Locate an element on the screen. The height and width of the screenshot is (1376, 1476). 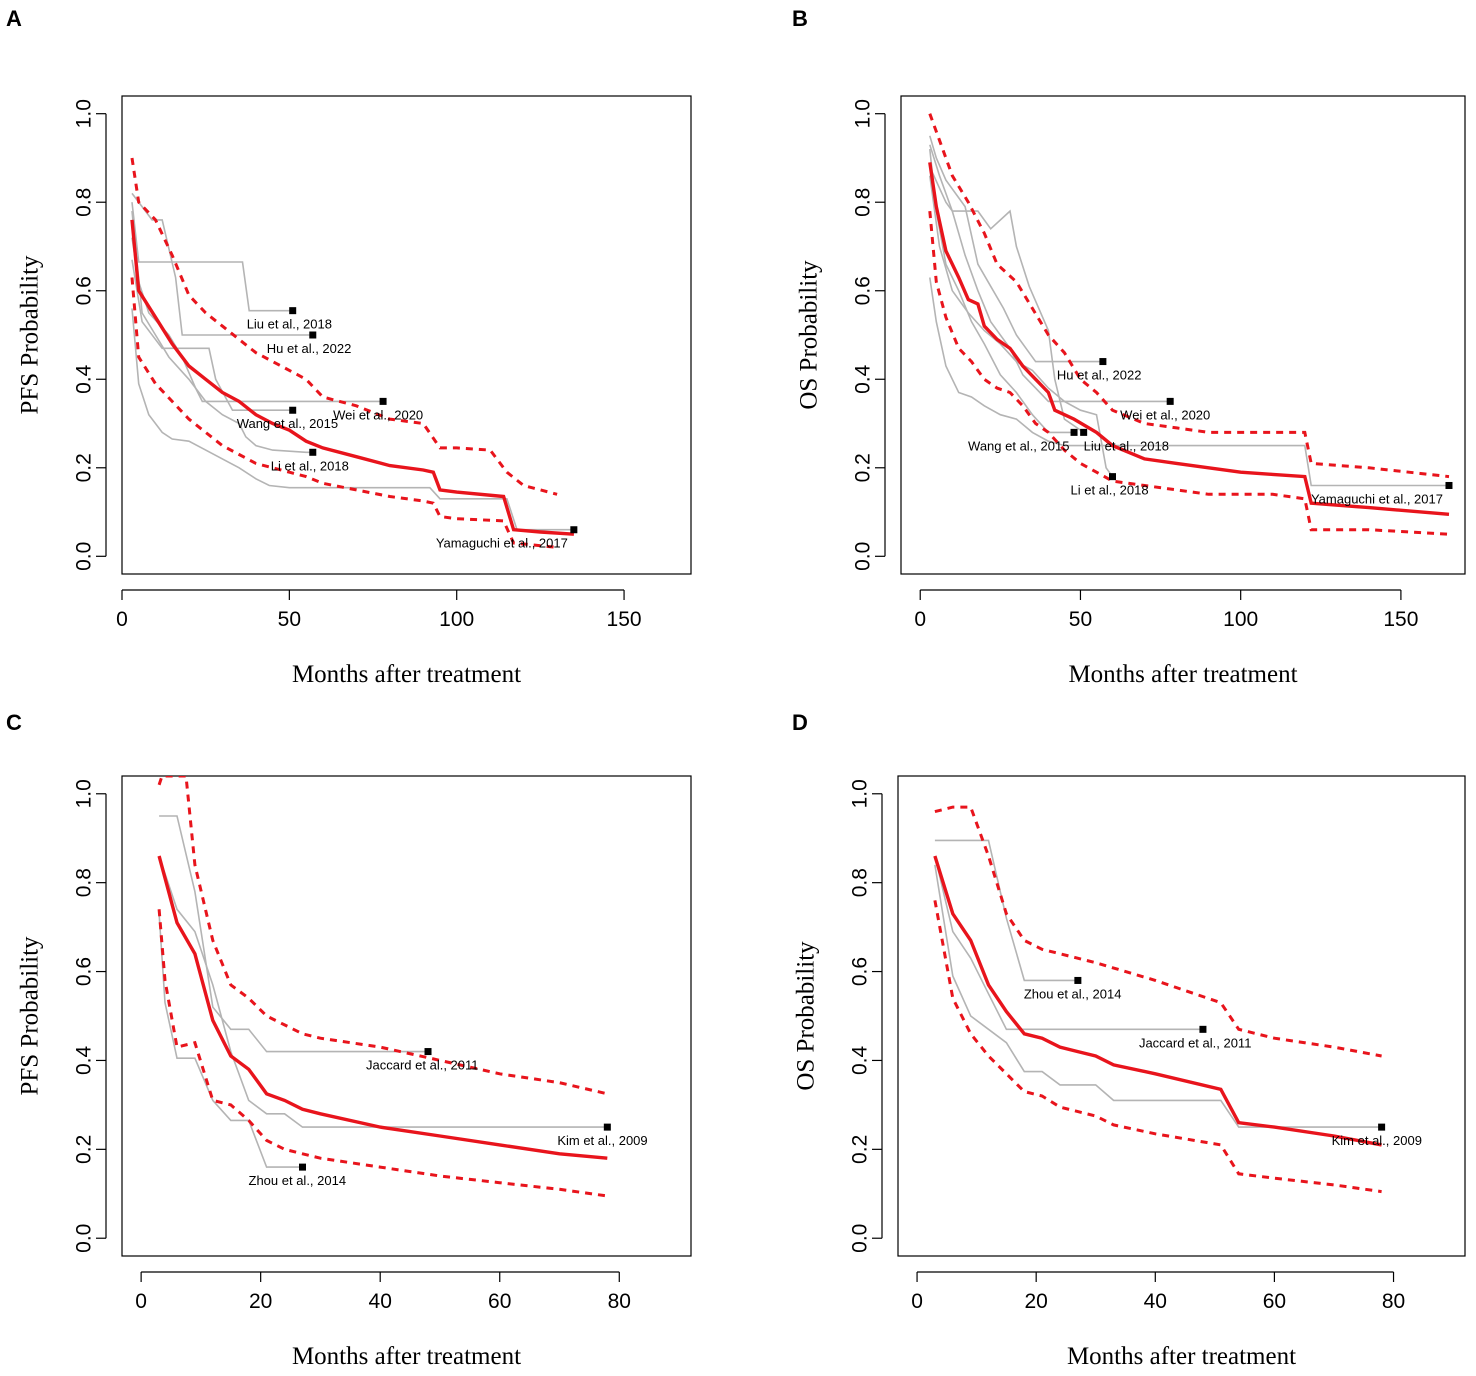
y-axis-title: OS Probability is located at coordinates (806, 1016).